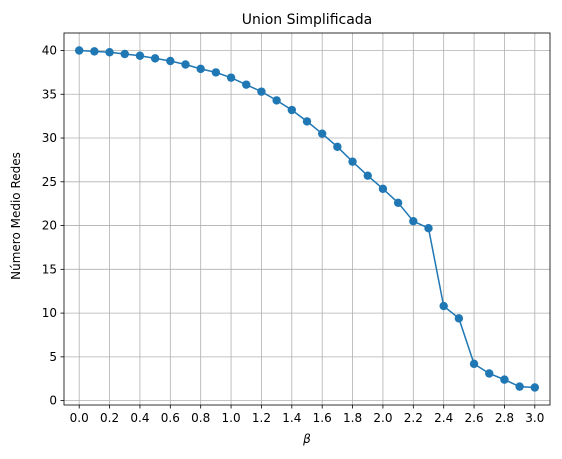 This screenshot has height=459, width=562. Describe the element at coordinates (504, 418) in the screenshot. I see `x-tick-label: 2.8` at that location.